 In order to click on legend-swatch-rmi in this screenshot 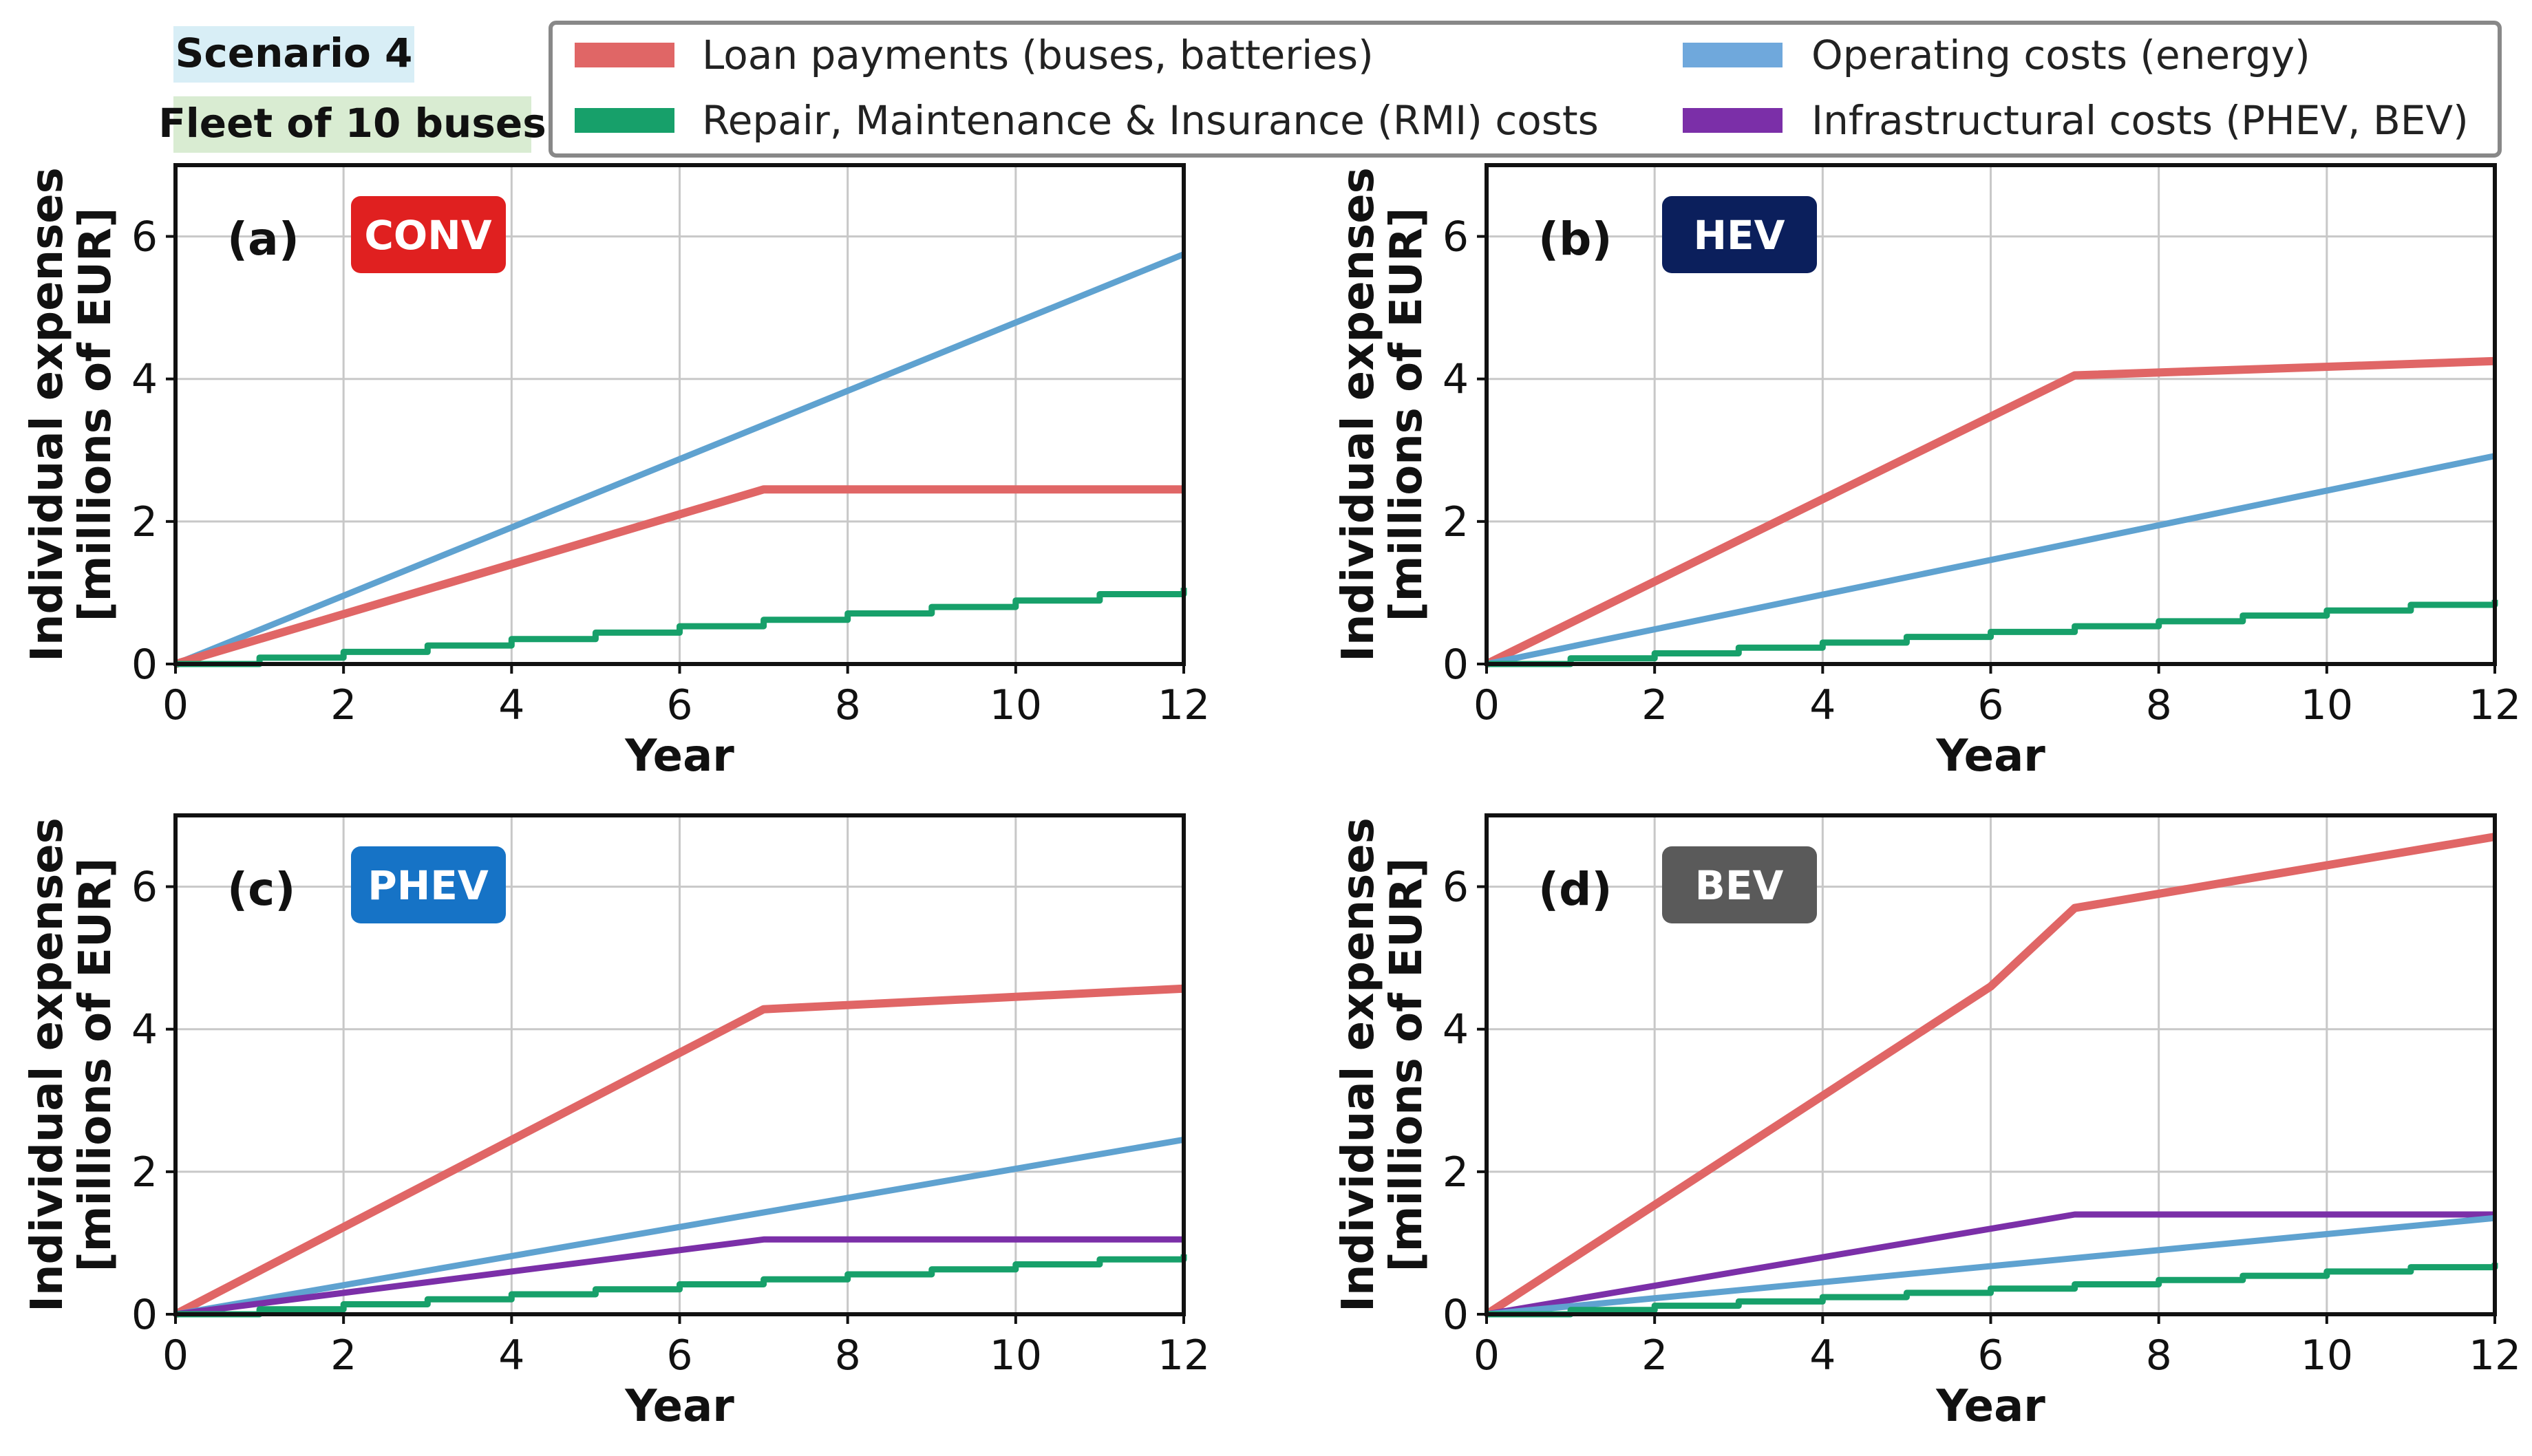, I will do `click(624, 120)`.